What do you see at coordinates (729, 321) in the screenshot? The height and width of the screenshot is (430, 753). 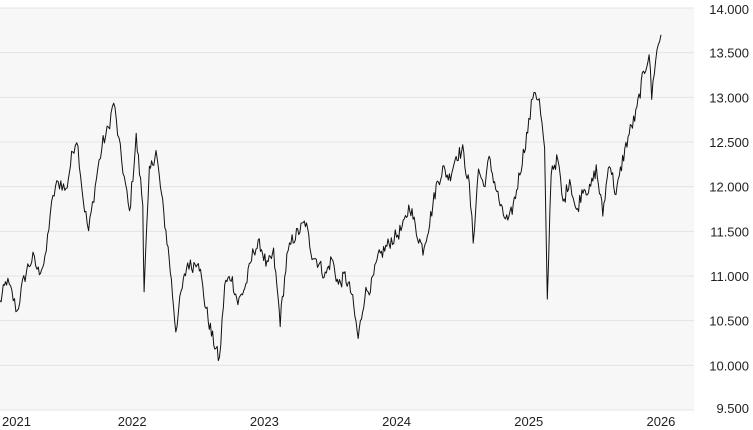 I see `y-tick-label: 10.500` at bounding box center [729, 321].